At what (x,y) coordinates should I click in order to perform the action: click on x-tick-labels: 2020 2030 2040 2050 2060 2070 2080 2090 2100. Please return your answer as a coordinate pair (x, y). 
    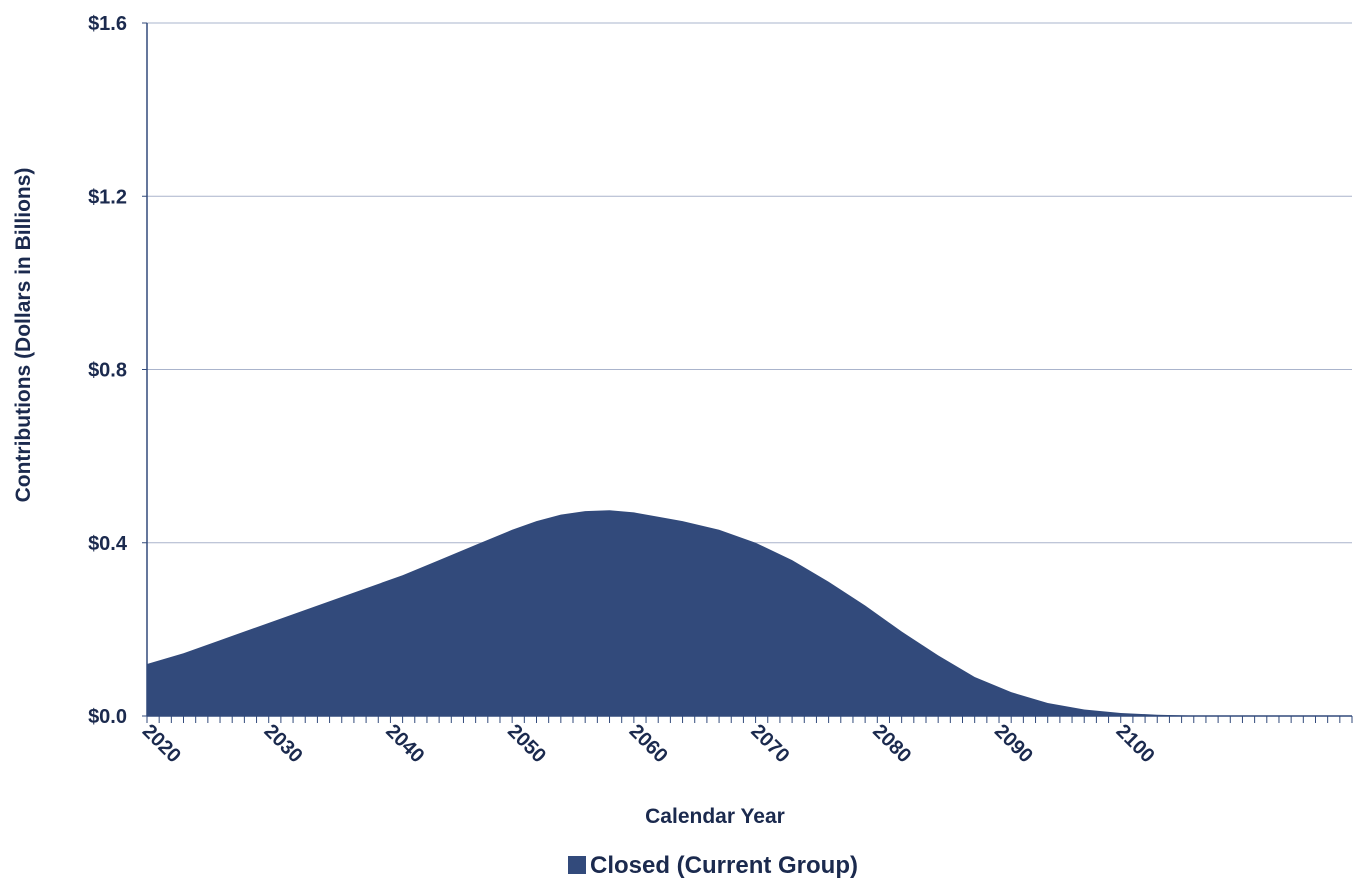
    Looking at the image, I should click on (648, 743).